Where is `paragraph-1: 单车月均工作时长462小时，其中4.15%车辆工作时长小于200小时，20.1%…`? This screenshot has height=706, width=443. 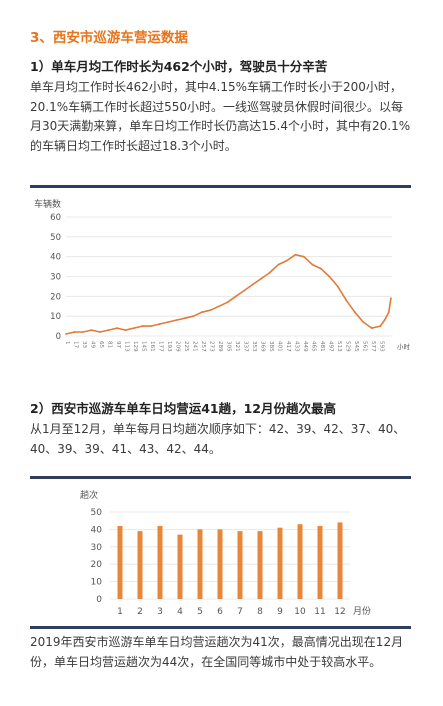
paragraph-1: 单车月均工作时长462小时，其中4.15%车辆工作时长小于200小时，20.1%… is located at coordinates (220, 116).